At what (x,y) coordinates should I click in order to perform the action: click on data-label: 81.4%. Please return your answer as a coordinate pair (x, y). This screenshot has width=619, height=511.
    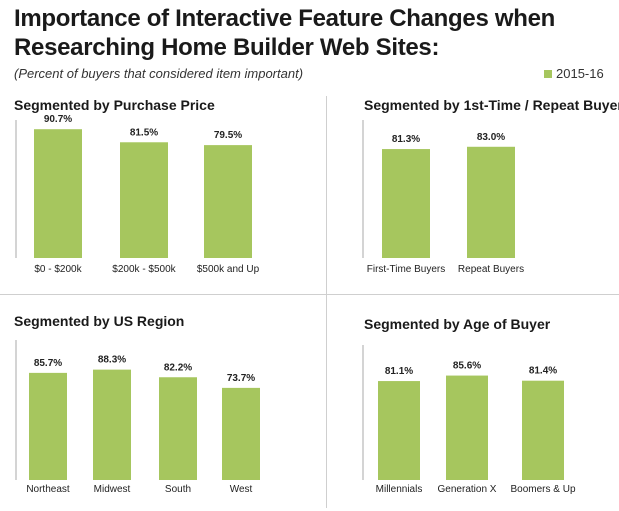
    Looking at the image, I should click on (543, 371).